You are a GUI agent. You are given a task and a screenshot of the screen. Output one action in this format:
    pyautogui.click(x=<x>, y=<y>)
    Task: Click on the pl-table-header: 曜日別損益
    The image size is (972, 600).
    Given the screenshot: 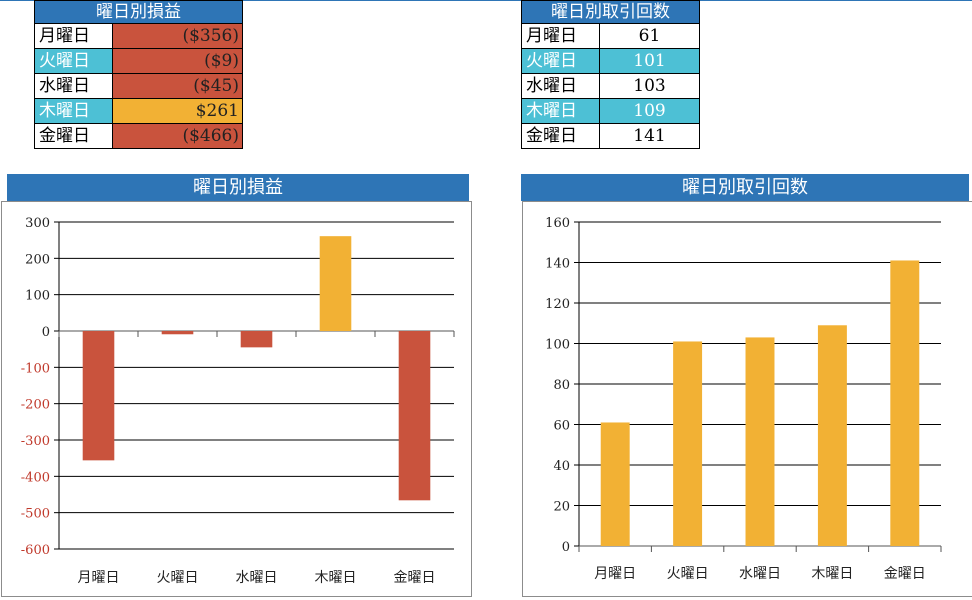 What is the action you would take?
    pyautogui.click(x=138, y=12)
    